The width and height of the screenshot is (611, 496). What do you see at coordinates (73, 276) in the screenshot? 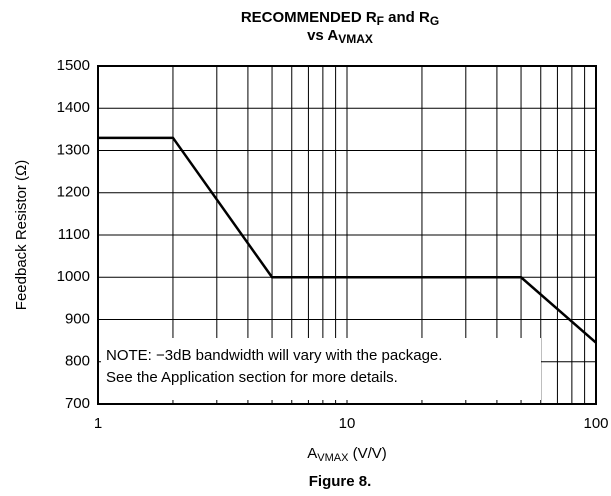
I see `y-tick-label: 1000` at bounding box center [73, 276].